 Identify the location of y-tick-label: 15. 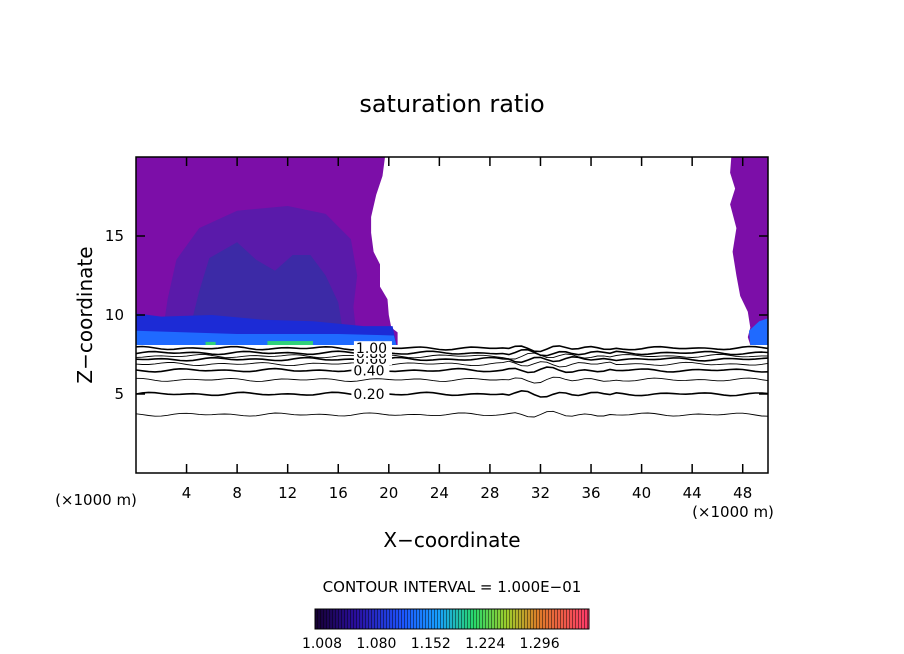
(114, 236).